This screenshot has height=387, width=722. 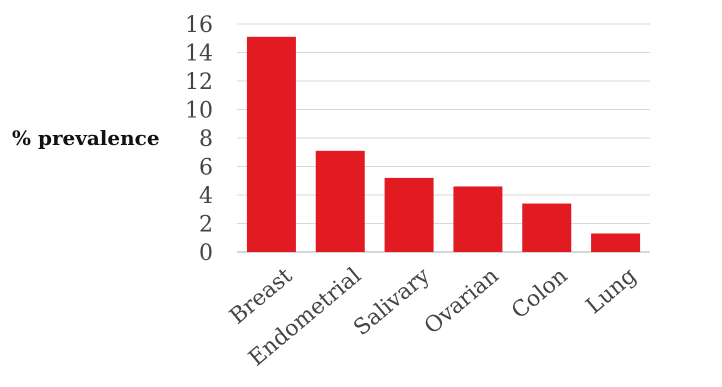 What do you see at coordinates (199, 54) in the screenshot?
I see `y-tick-label: 14` at bounding box center [199, 54].